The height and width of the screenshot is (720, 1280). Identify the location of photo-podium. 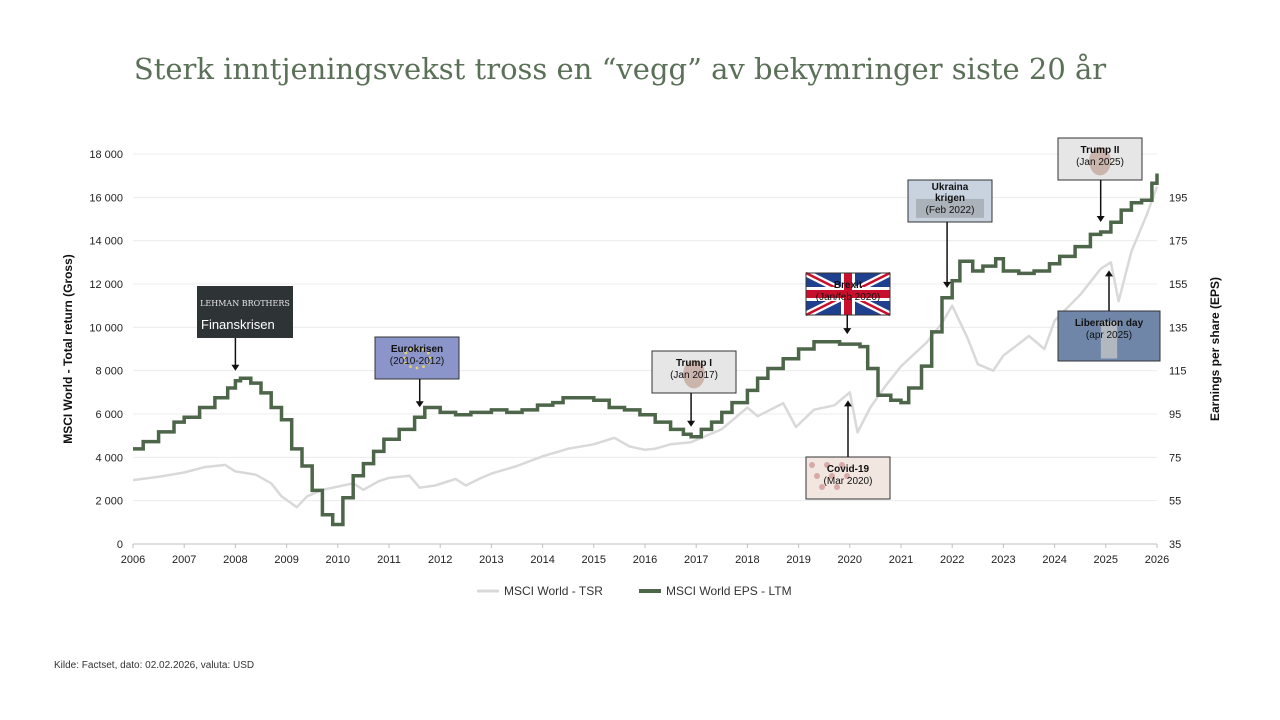
(1109, 340).